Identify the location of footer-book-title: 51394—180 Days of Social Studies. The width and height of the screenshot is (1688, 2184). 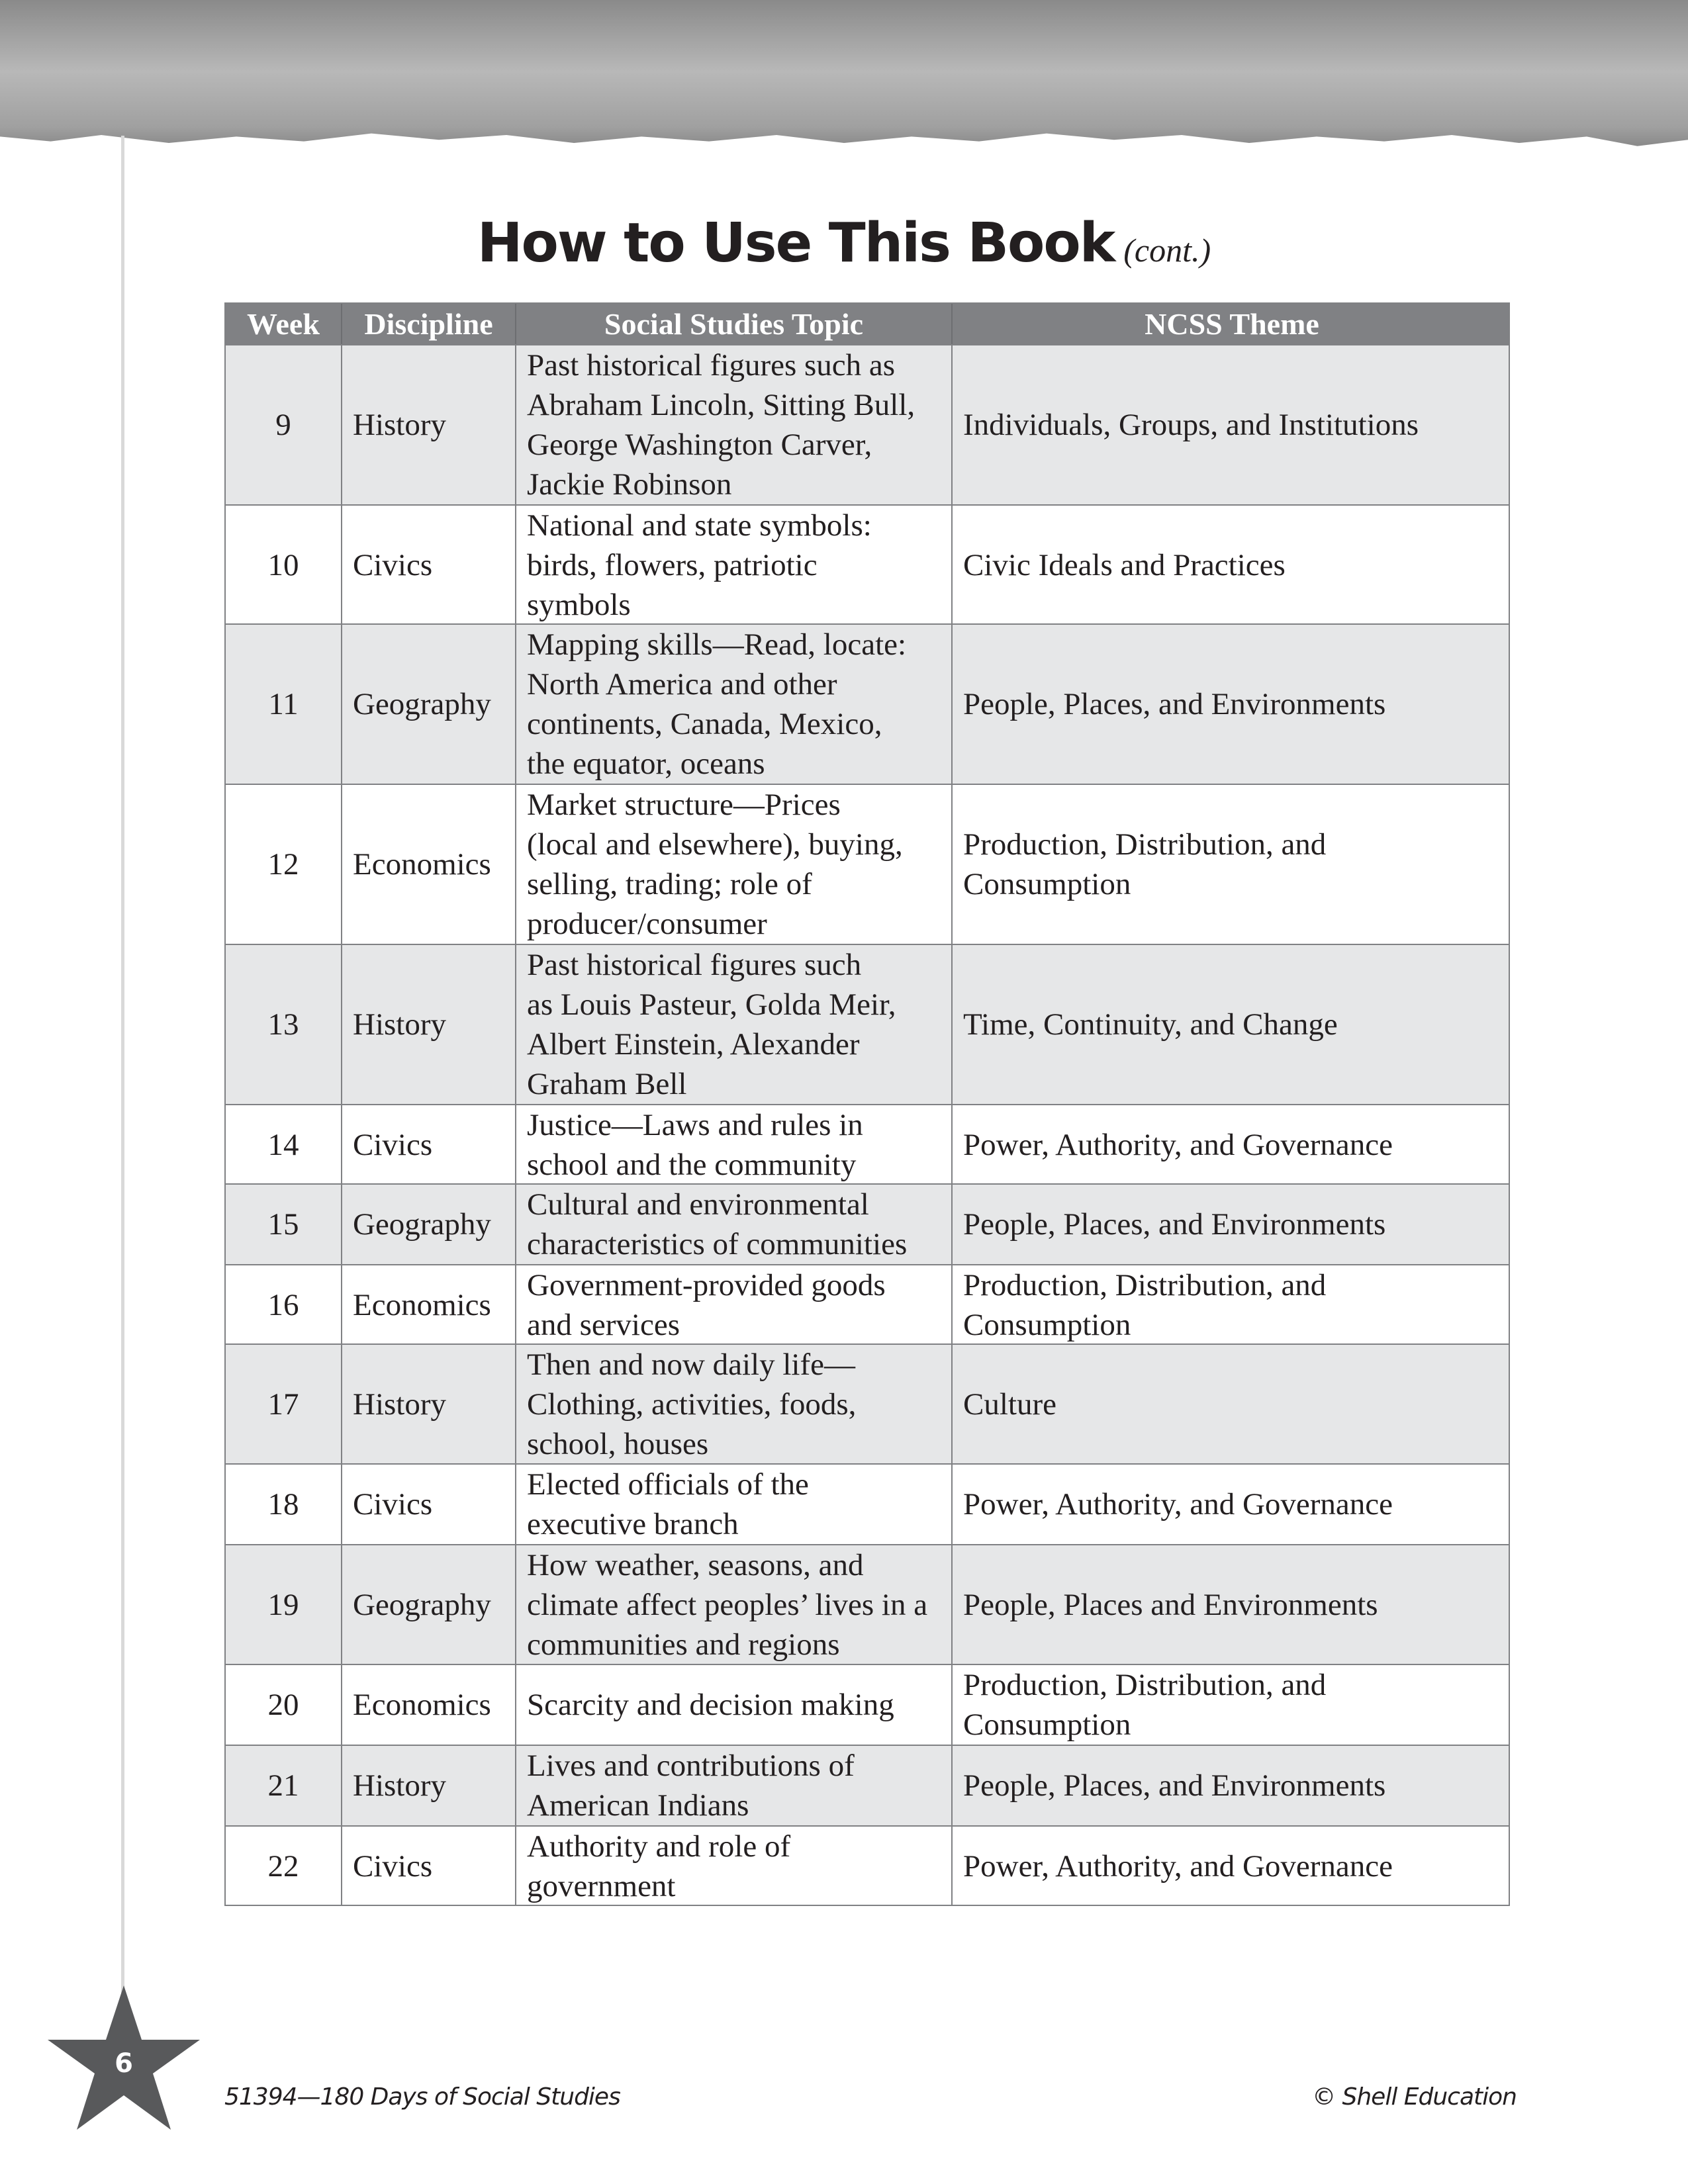
(422, 2097).